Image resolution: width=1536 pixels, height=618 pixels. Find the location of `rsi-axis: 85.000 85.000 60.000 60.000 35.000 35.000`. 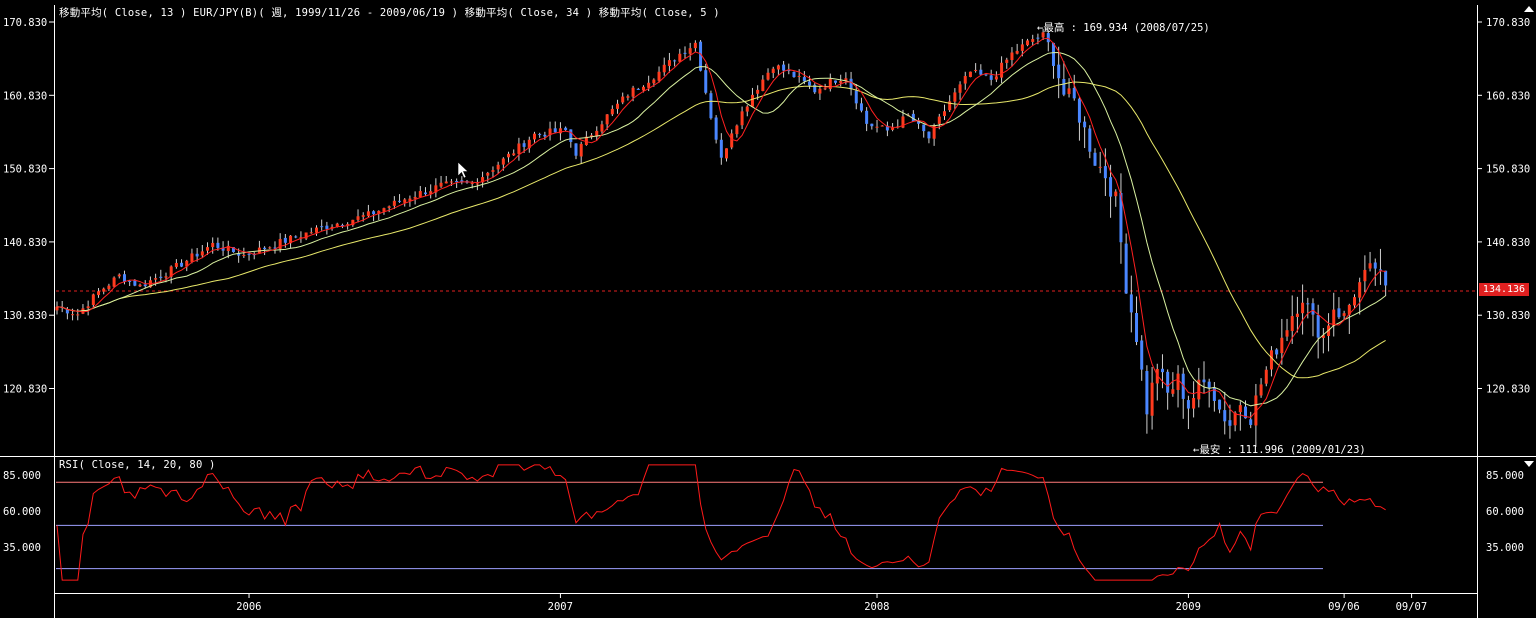

rsi-axis: 85.000 85.000 60.000 60.000 35.000 35.000 is located at coordinates (763, 512).